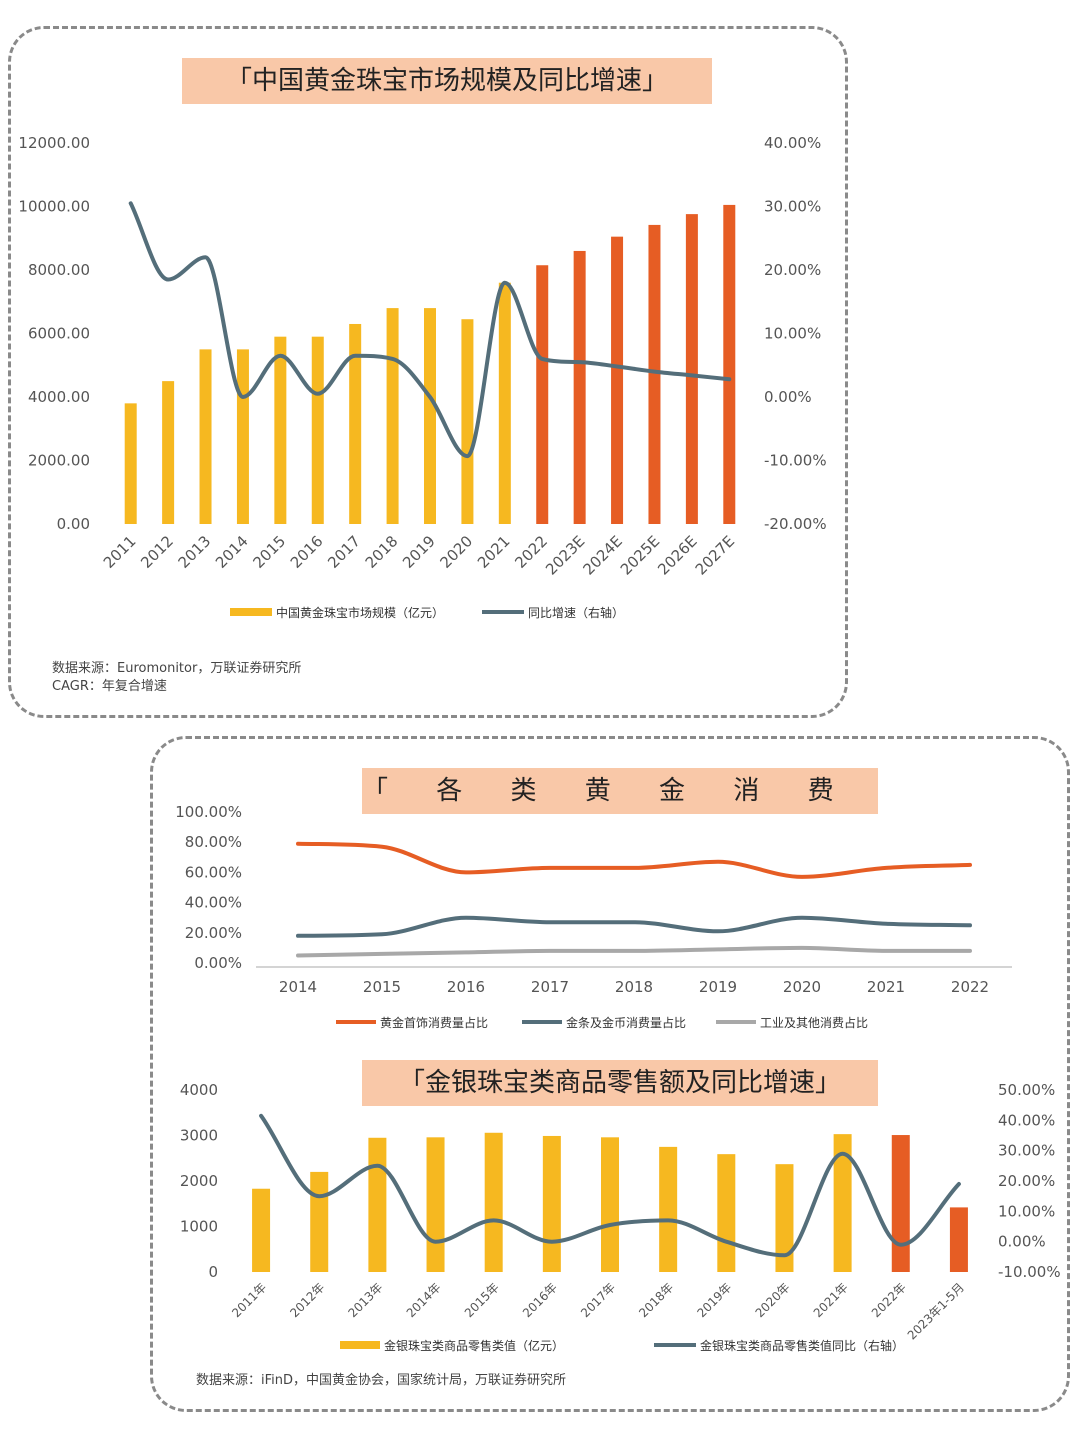 This screenshot has width=1080, height=1440. I want to click on x-axis-tick-label: 2012, so click(157, 552).